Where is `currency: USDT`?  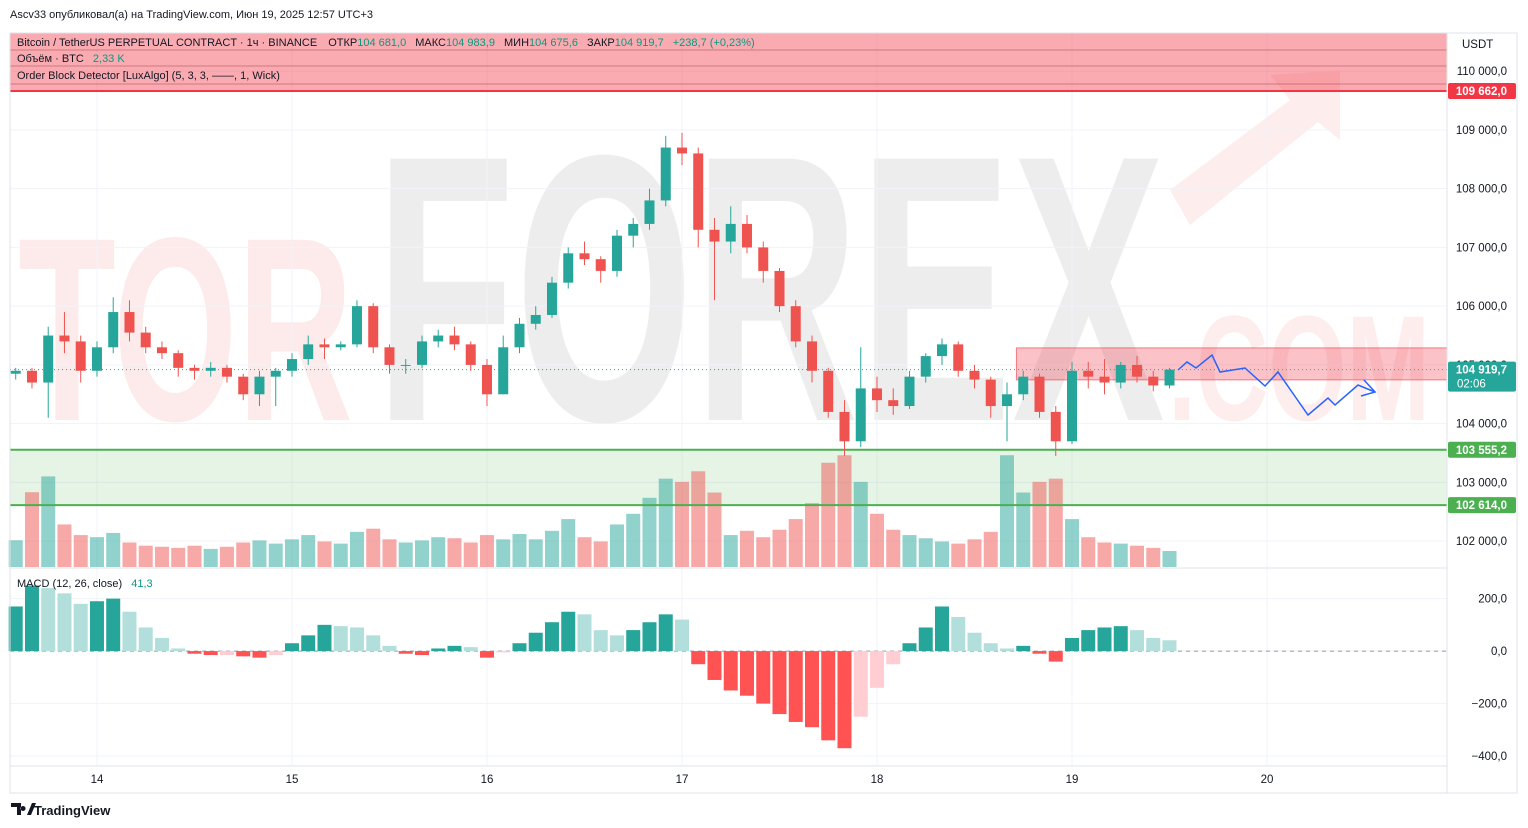
currency: USDT is located at coordinates (1477, 45).